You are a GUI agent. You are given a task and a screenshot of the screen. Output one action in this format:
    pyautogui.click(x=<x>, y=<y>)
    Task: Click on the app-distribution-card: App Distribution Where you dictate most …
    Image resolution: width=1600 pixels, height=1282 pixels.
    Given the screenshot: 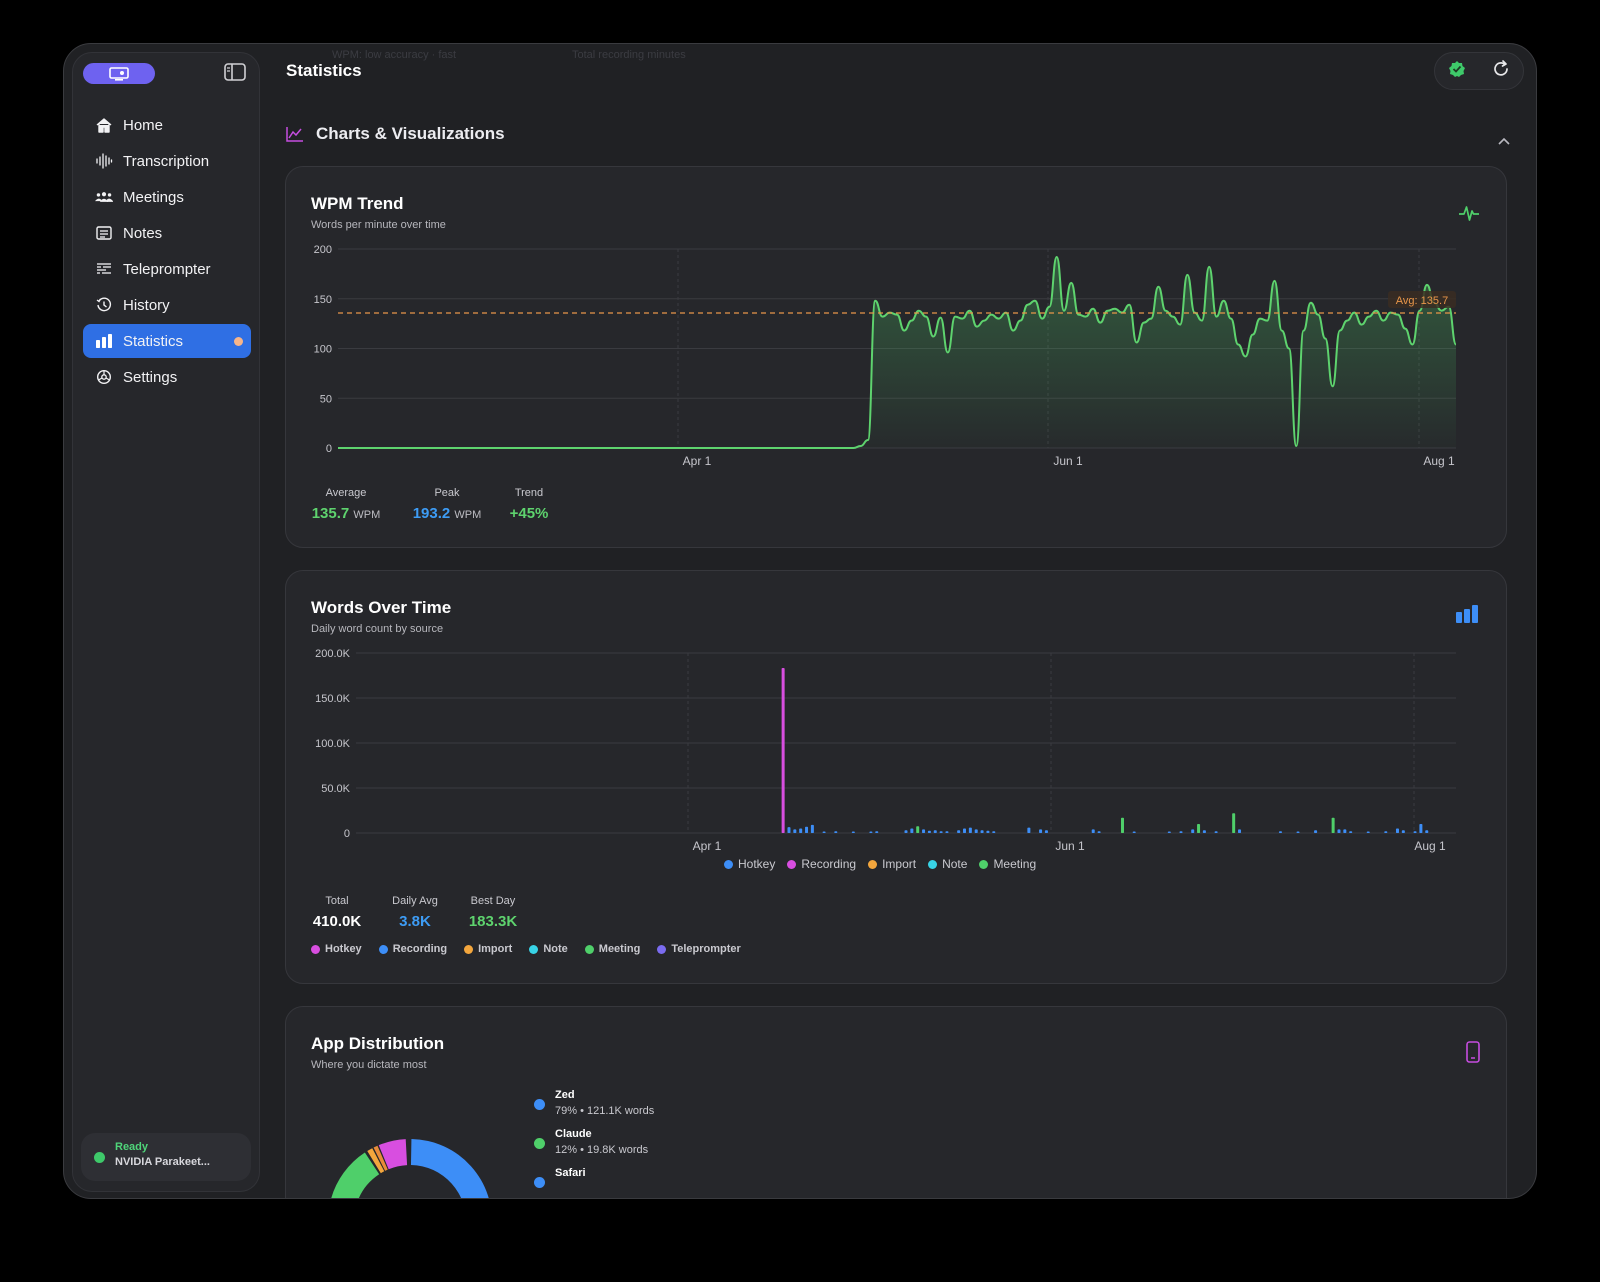 What is the action you would take?
    pyautogui.click(x=896, y=1102)
    